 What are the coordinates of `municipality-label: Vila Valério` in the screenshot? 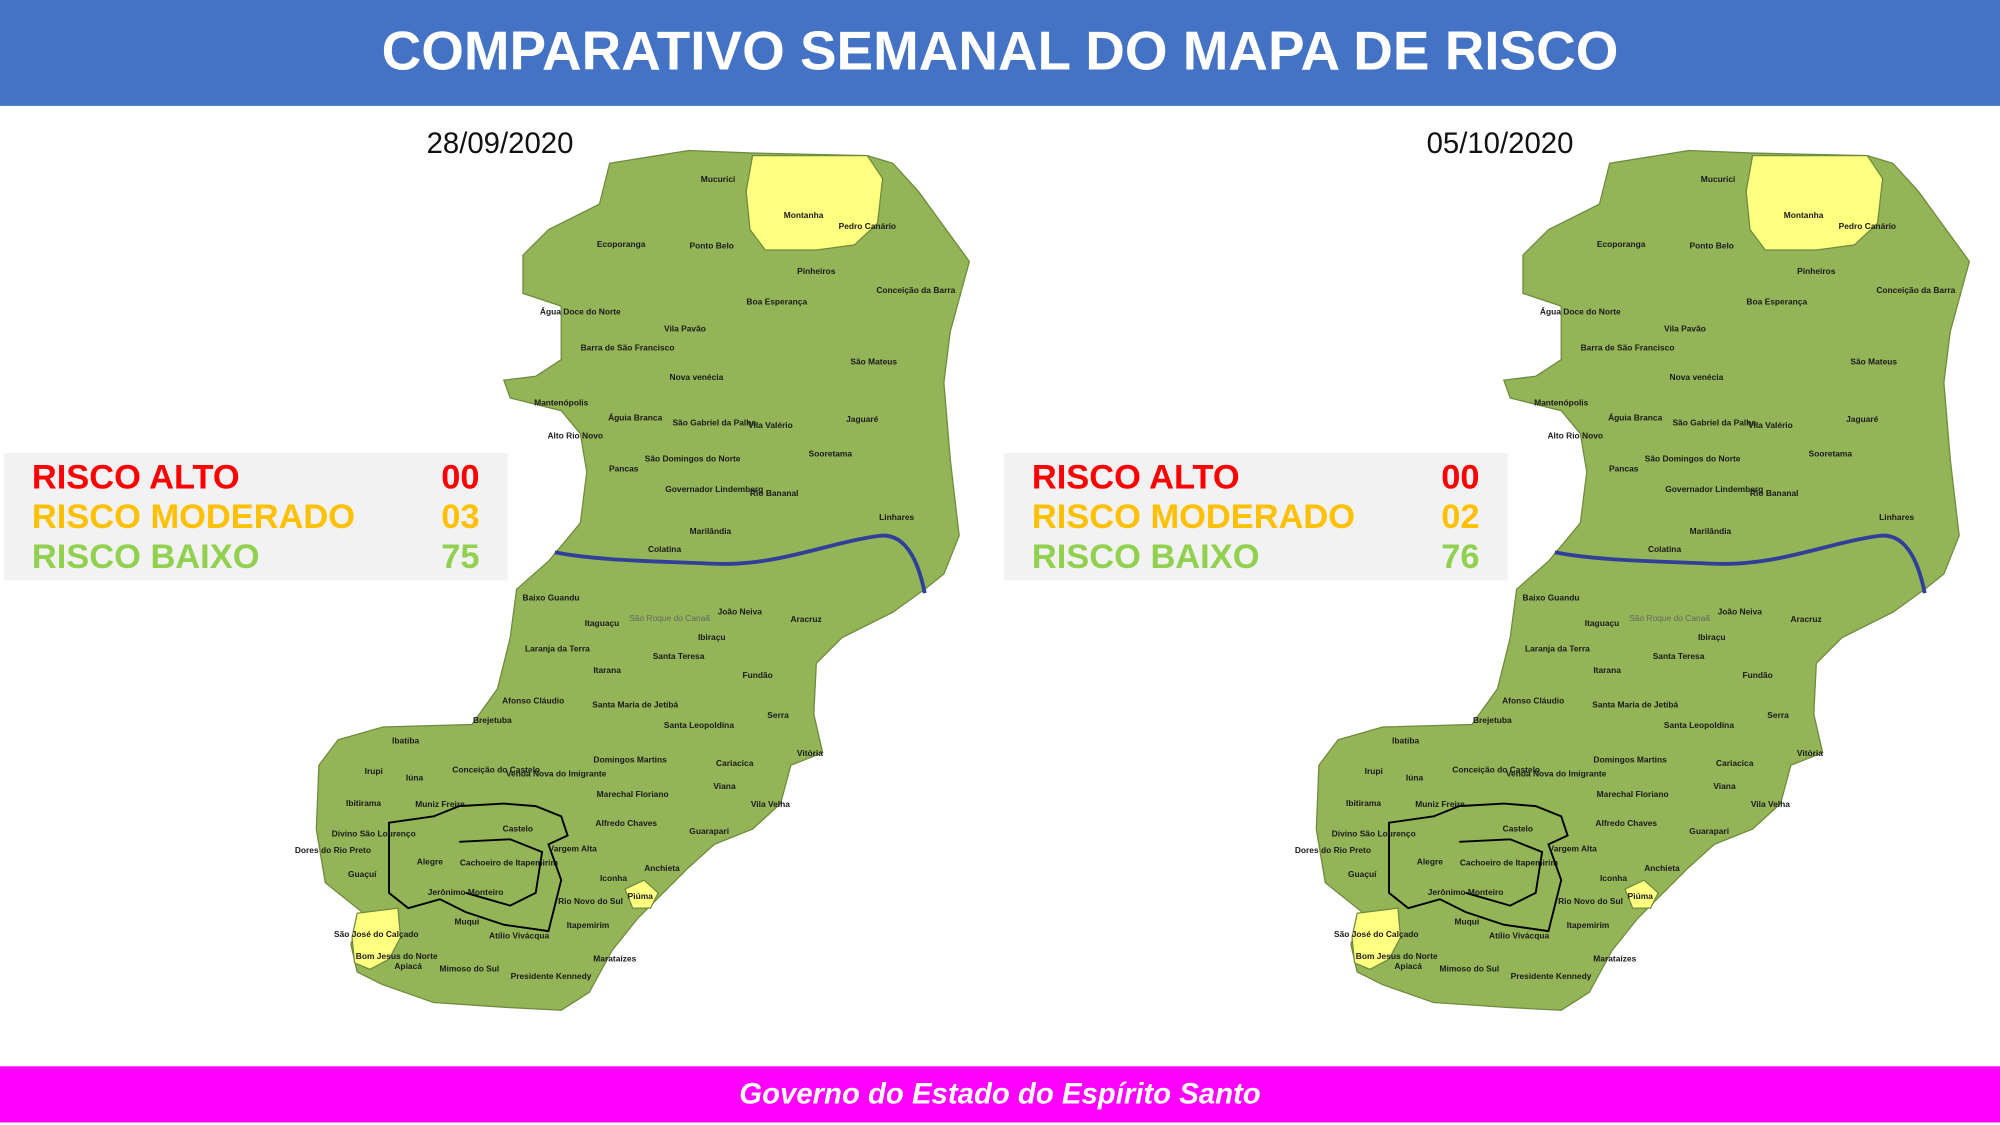 It's located at (1770, 425).